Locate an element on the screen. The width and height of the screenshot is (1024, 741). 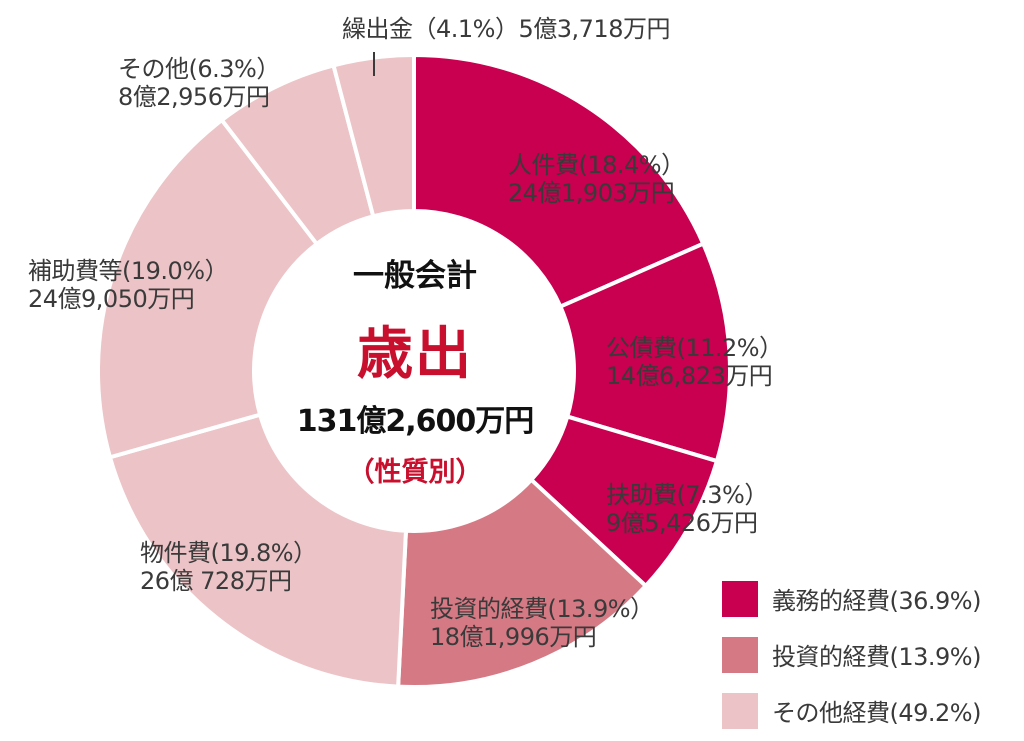
label-personnel: 人件費(18.4%） 24億1,903万円 is located at coordinates (597, 179).